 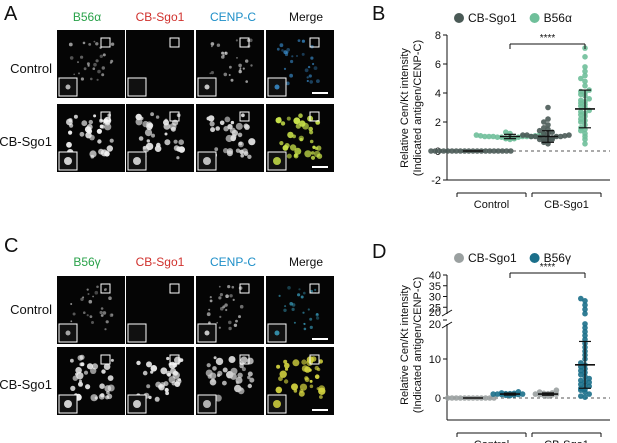 I want to click on group-label: CB-Sgo1, so click(x=566, y=205).